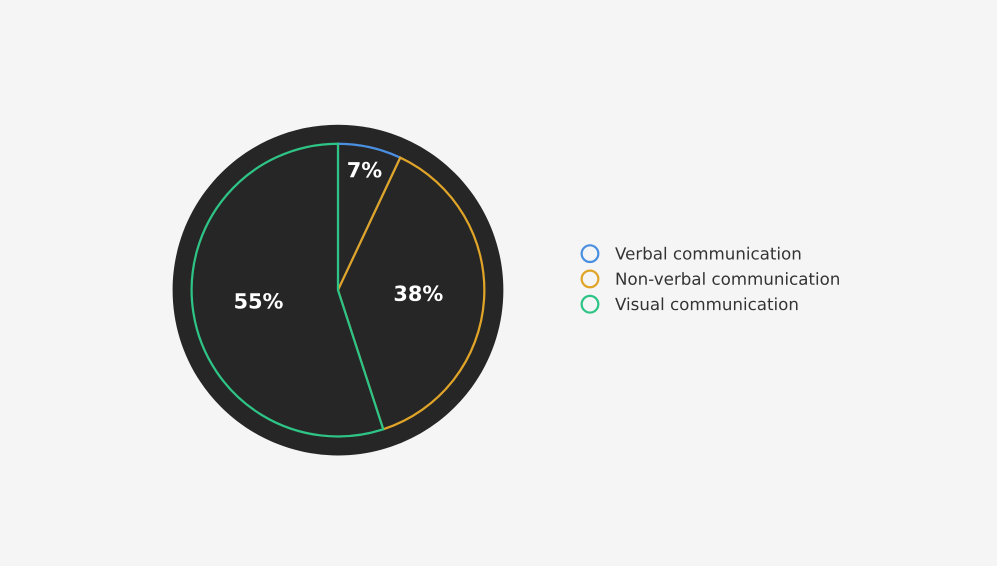 The image size is (997, 566). I want to click on legend-label: Verbal communication, so click(707, 253).